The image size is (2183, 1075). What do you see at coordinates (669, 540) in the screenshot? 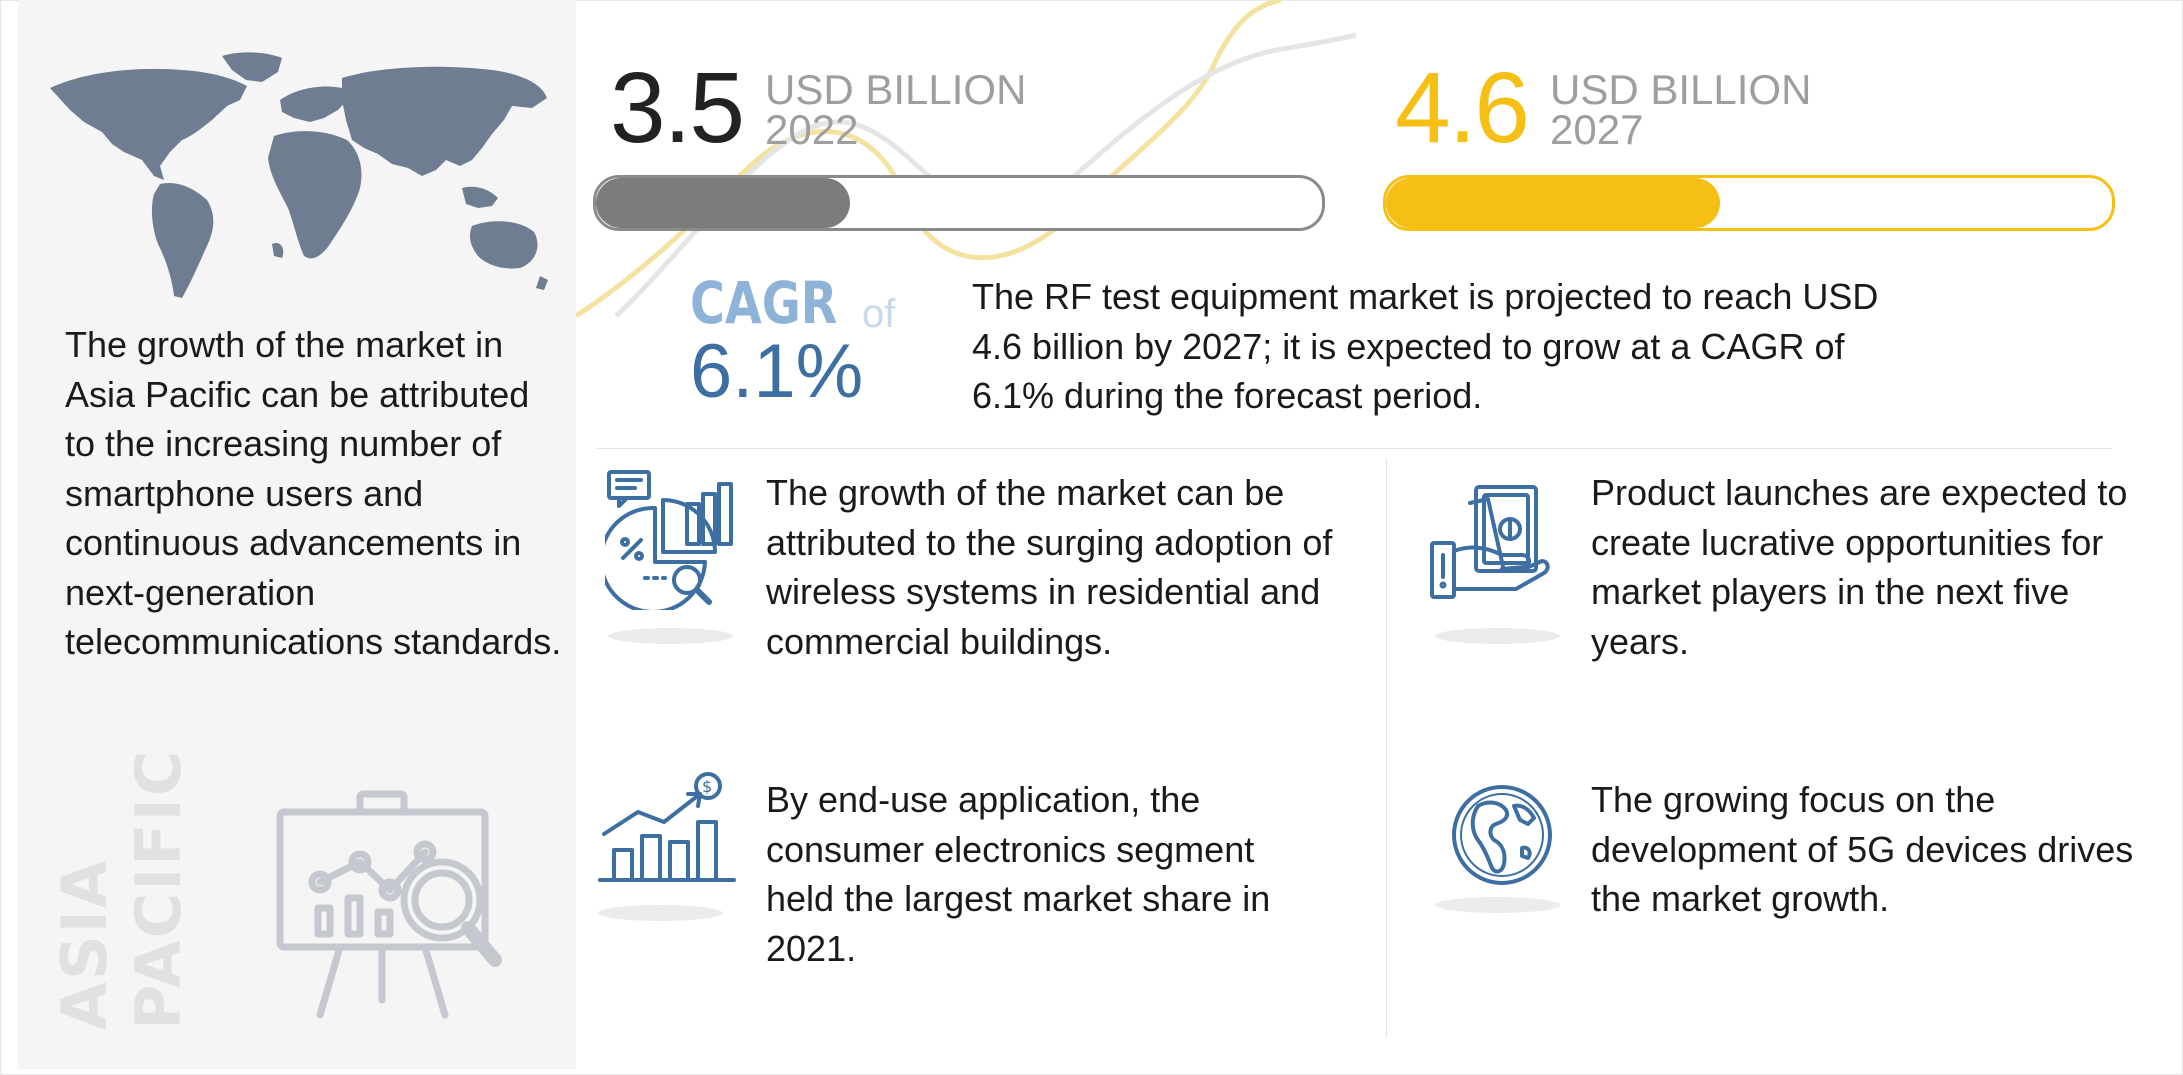
I see `analytics-report-icon` at bounding box center [669, 540].